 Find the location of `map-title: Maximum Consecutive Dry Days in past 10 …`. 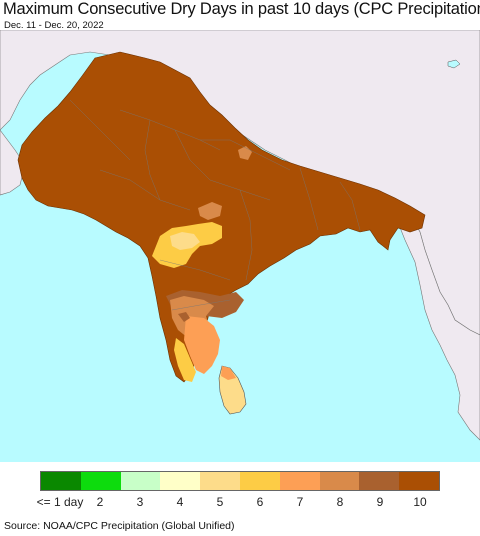

map-title: Maximum Consecutive Dry Days in past 10 … is located at coordinates (241, 9).